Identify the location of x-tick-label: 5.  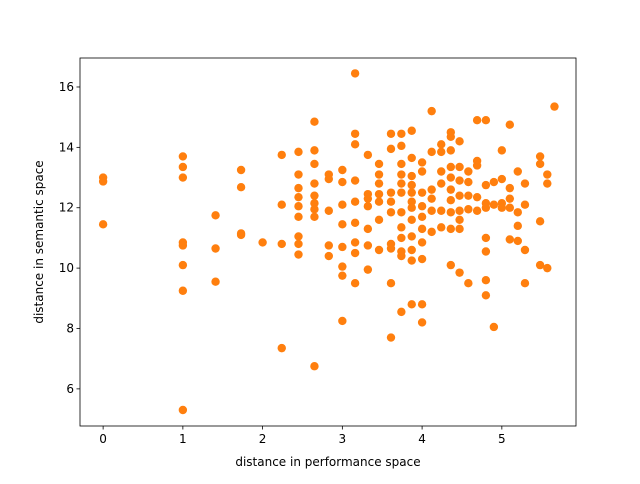
(502, 439).